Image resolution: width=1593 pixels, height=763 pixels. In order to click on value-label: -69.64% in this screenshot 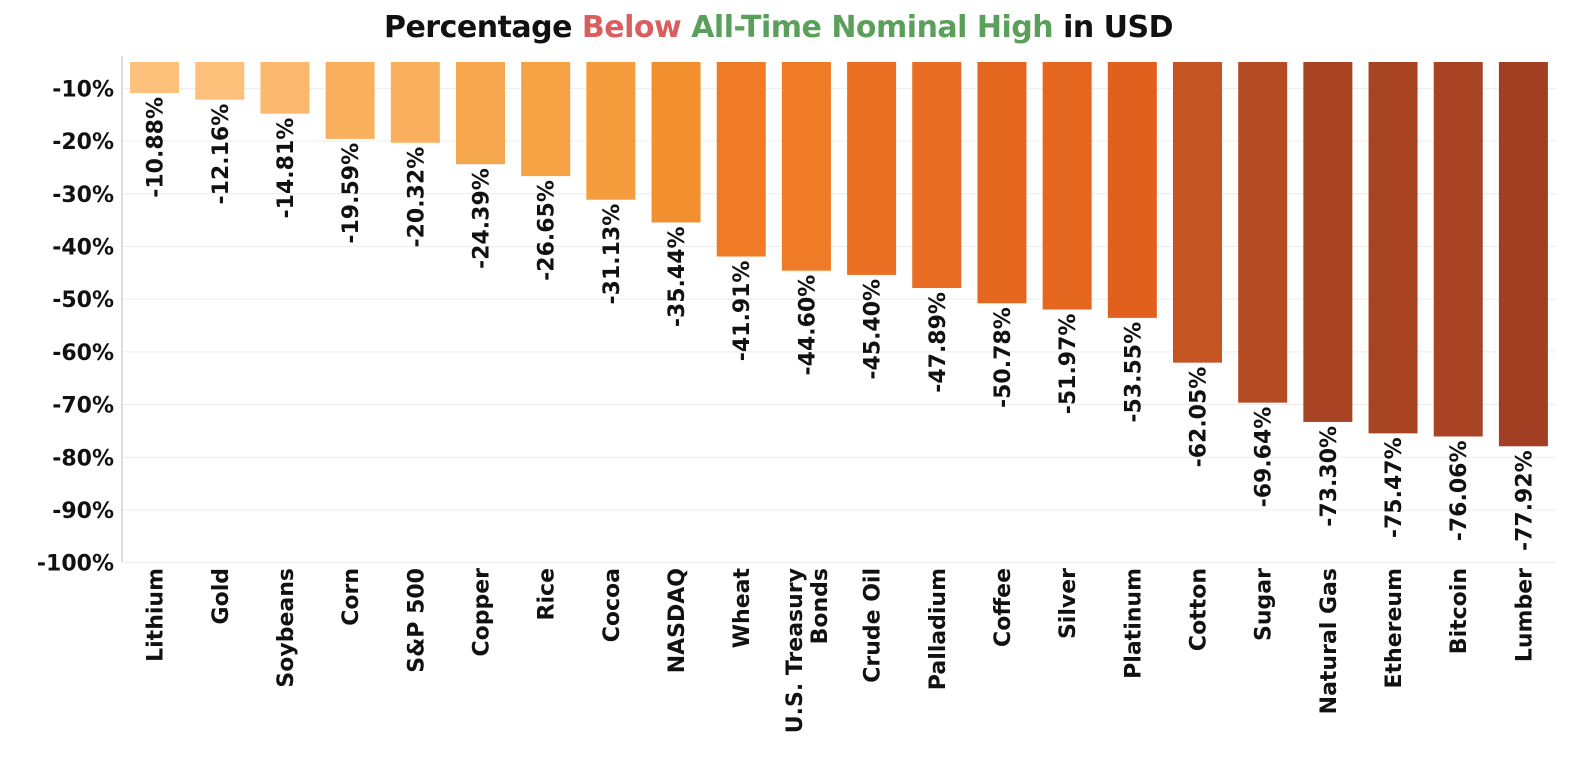, I will do `click(1264, 457)`.